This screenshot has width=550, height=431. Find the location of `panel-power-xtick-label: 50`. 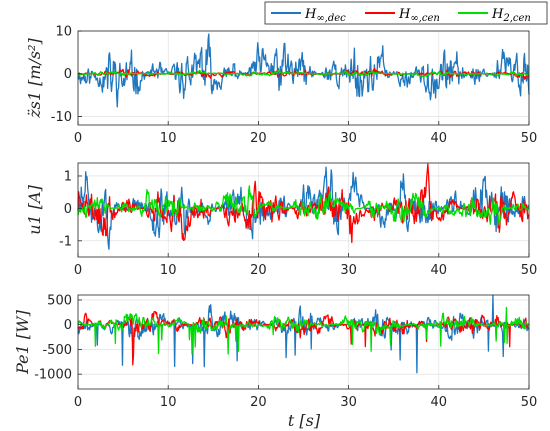

panel-power-xtick-label: 50 is located at coordinates (529, 402).